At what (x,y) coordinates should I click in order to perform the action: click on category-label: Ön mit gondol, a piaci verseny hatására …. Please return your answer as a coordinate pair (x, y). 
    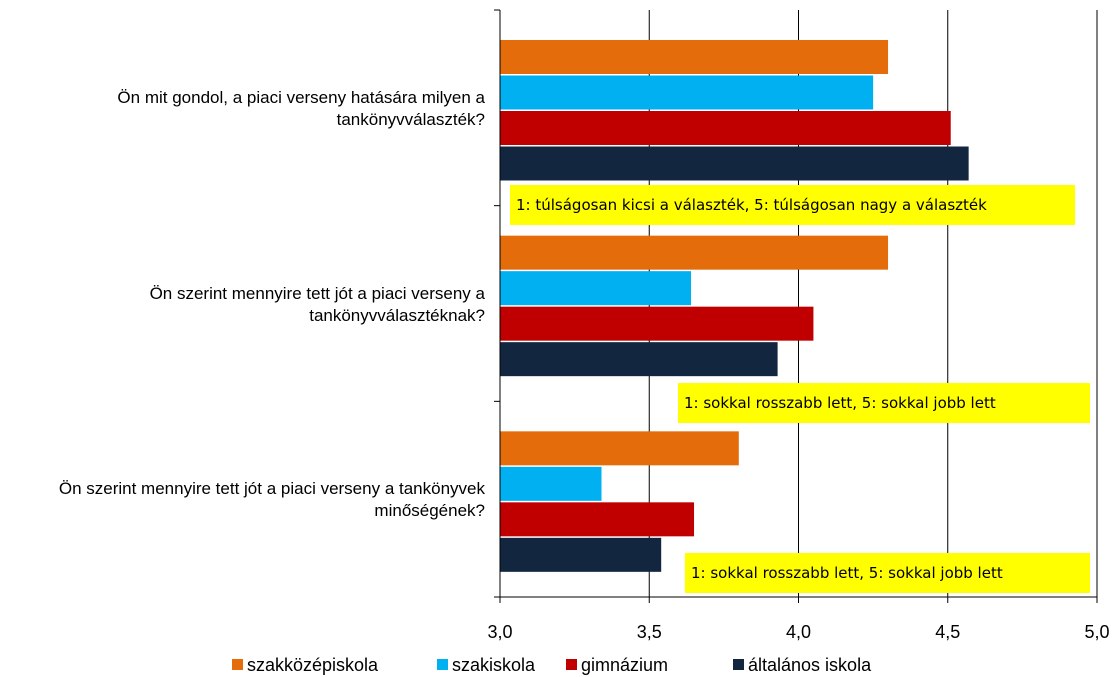
    Looking at the image, I should click on (301, 108).